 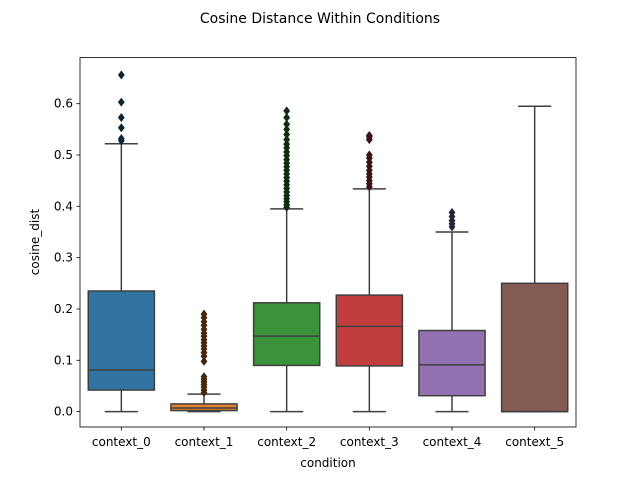 I want to click on y-tick-label: 0.5, so click(x=63, y=155).